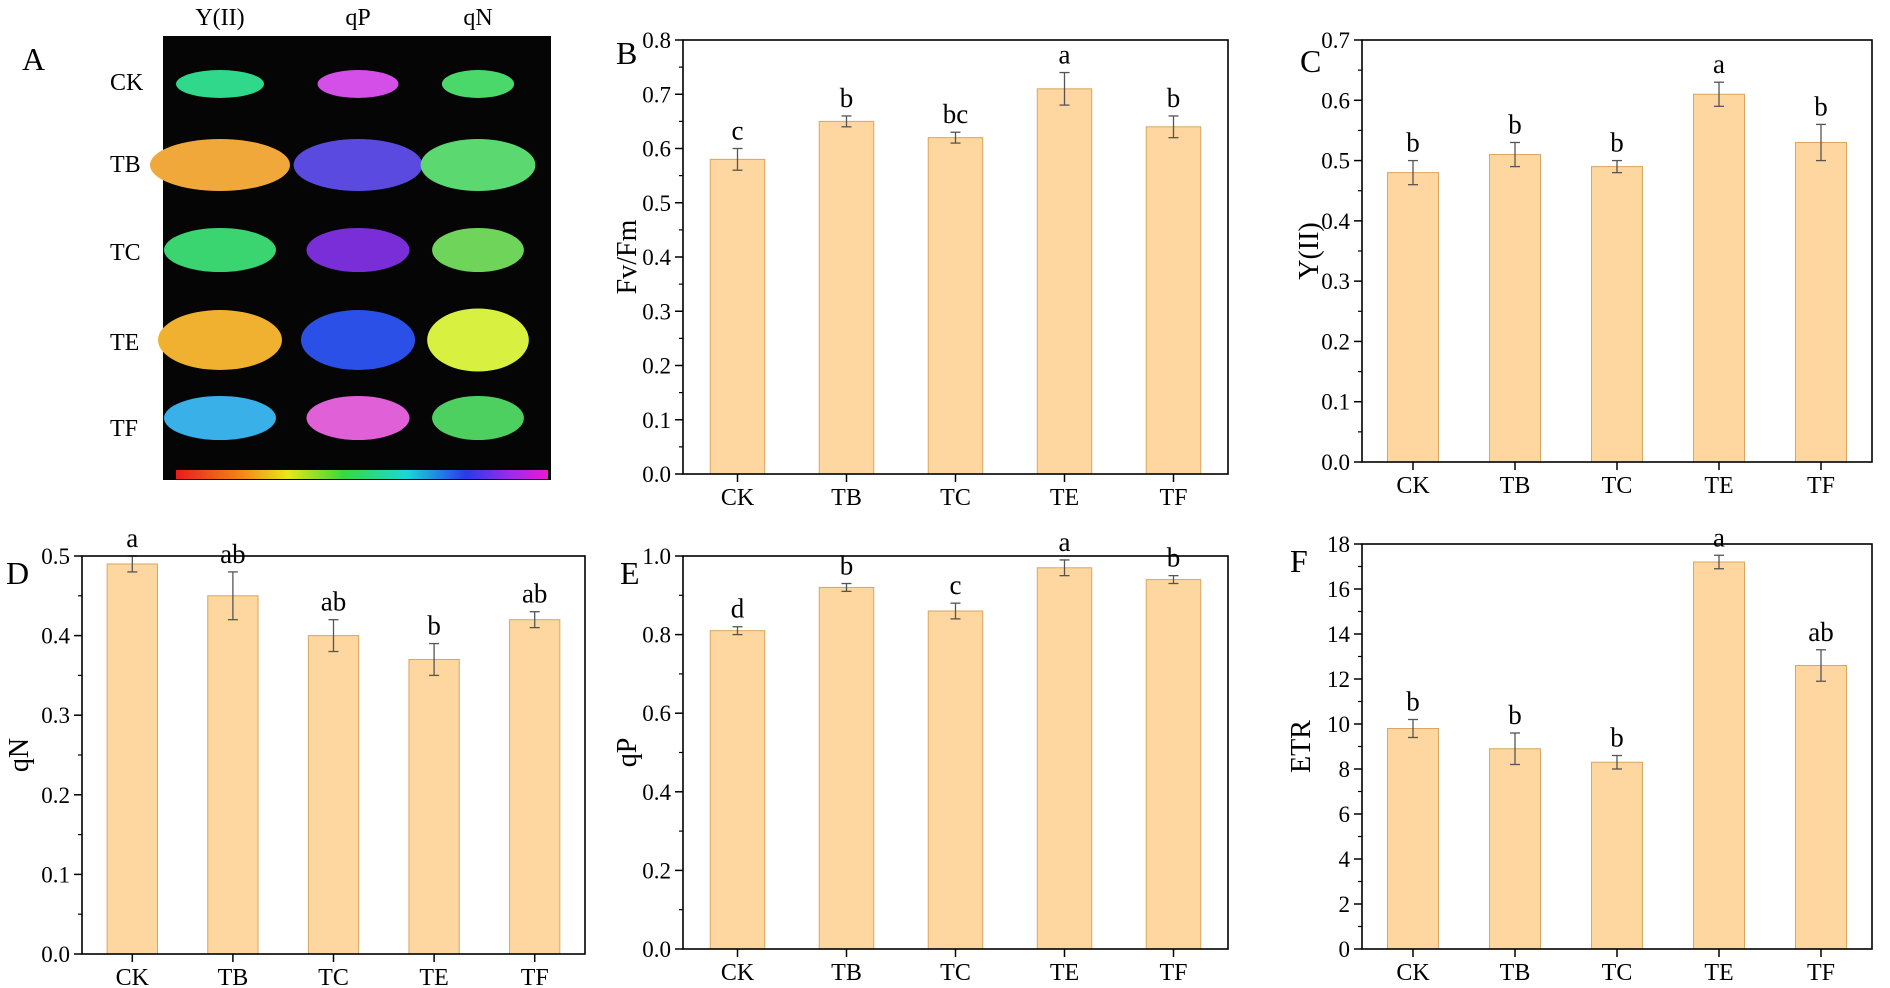 This screenshot has height=988, width=1890. What do you see at coordinates (1064, 498) in the screenshot?
I see `x-tick-label-b: TE` at bounding box center [1064, 498].